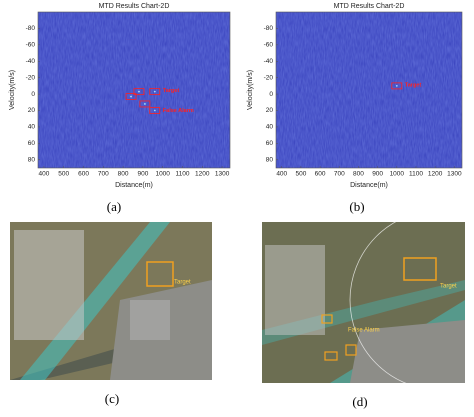  Describe the element at coordinates (114, 206) in the screenshot. I see `panel-label: (a)` at that location.